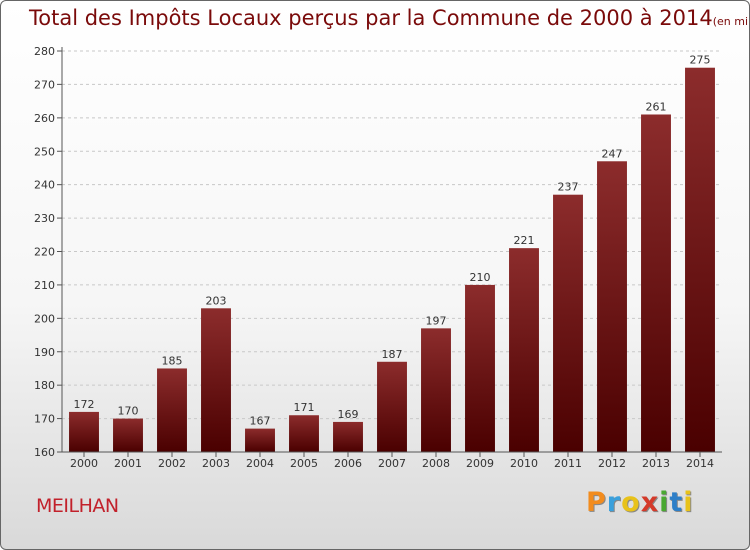 This screenshot has height=550, width=750. Describe the element at coordinates (44, 452) in the screenshot. I see `y-tick-label: 160` at that location.